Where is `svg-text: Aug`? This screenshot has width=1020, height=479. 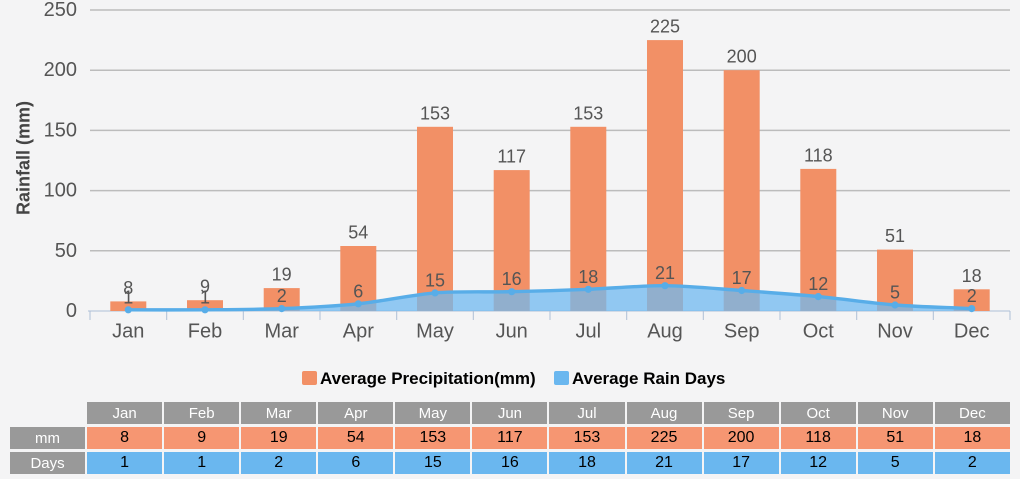
svg-text: Aug is located at coordinates (665, 332).